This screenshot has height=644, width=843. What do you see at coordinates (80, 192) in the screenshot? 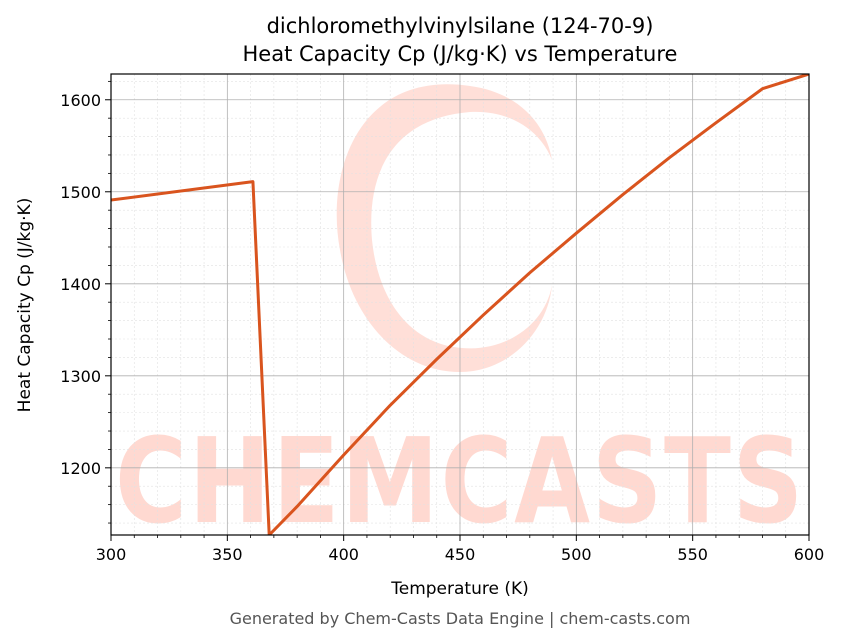
I see `y-tick-label: 1500` at bounding box center [80, 192].